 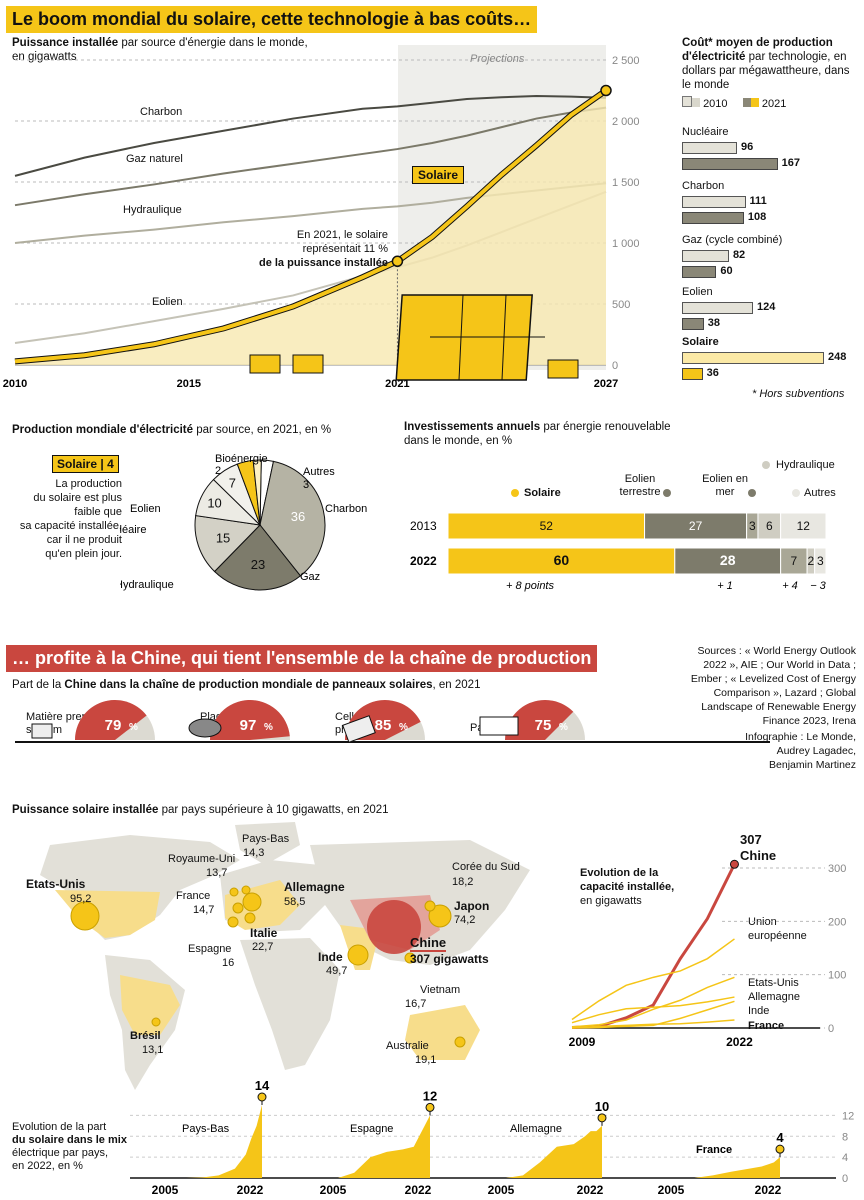 I want to click on chain-gauge-fill, so click(x=250, y=719).